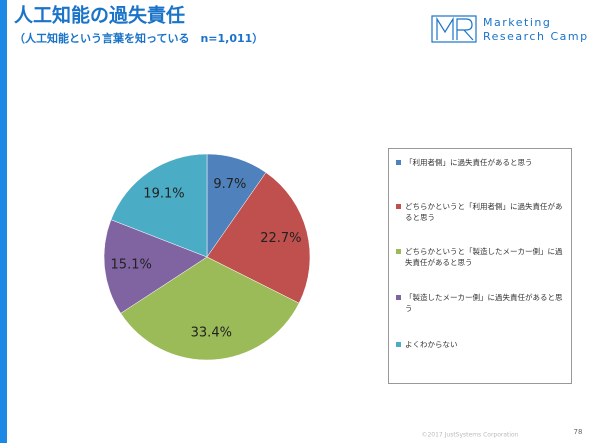  I want to click on legend-item: どちらかというと「製造したメーカー側」に過失責任があると思う, so click(481, 257).